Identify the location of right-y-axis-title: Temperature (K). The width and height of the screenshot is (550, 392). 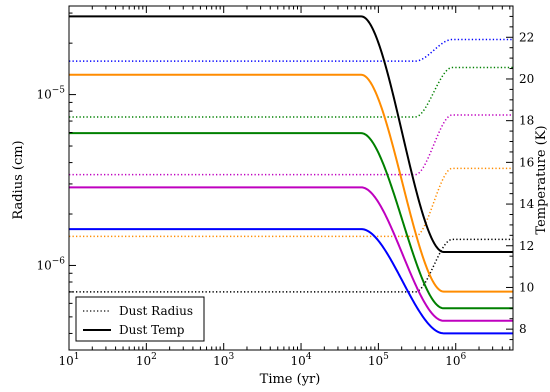
(541, 179).